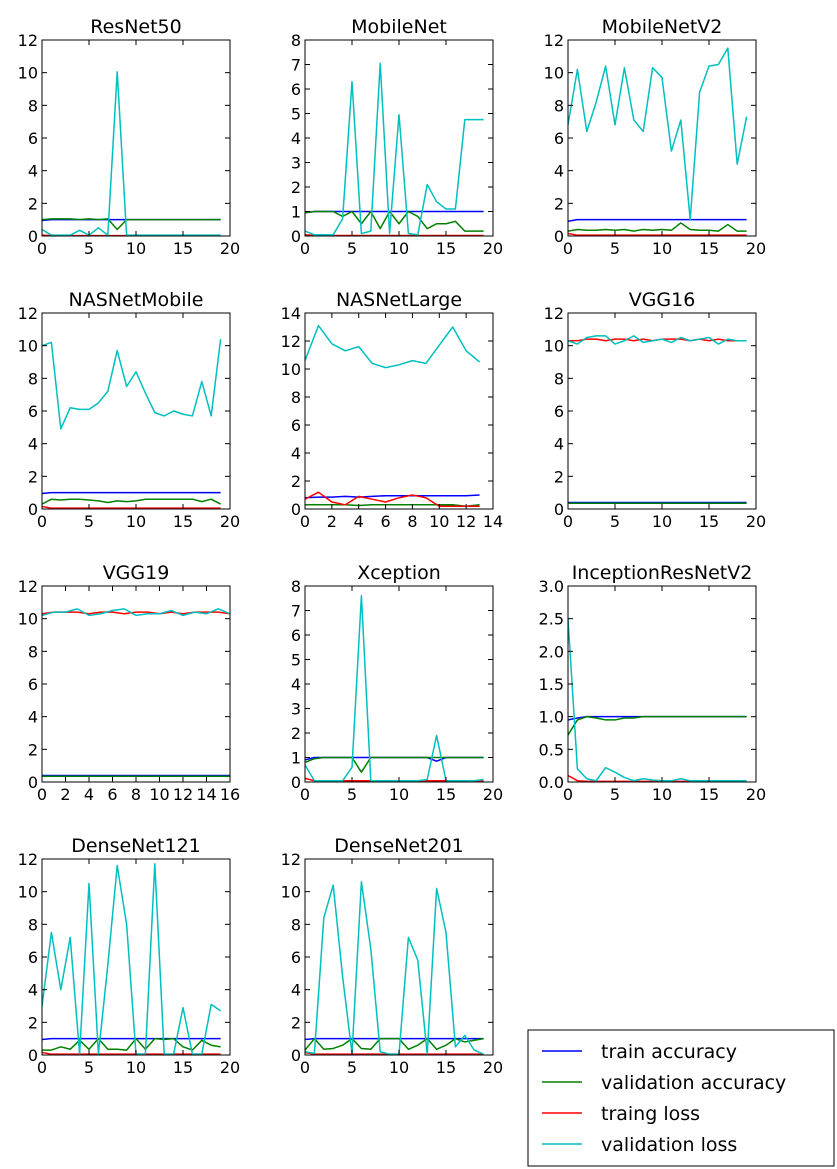  I want to click on y-tick-label: 2.5, so click(551, 619).